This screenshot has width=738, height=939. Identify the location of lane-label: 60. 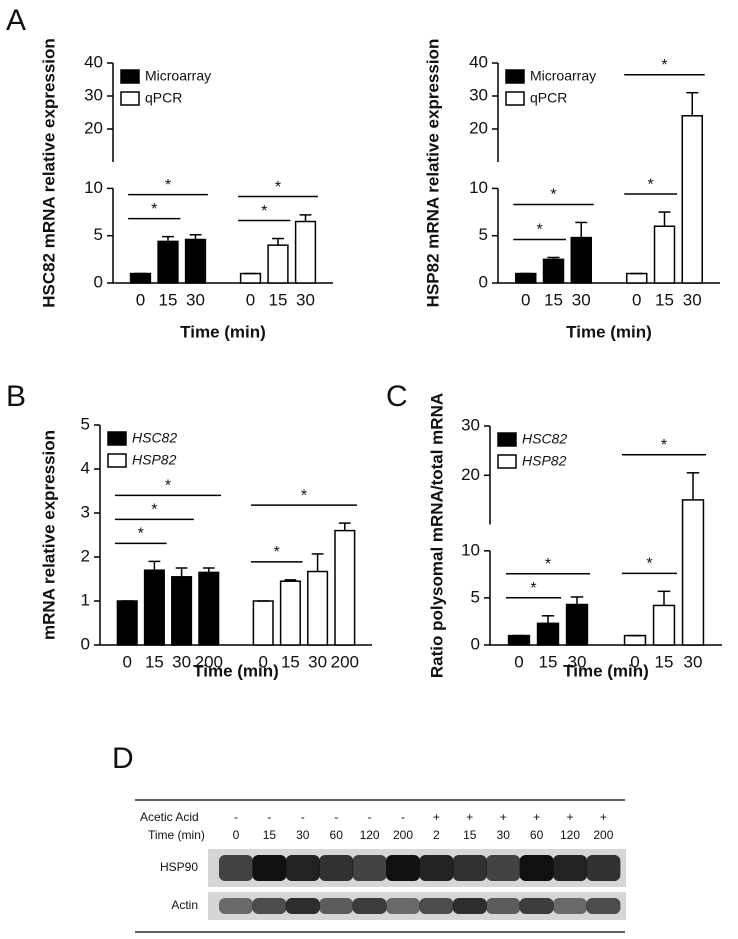
(337, 835).